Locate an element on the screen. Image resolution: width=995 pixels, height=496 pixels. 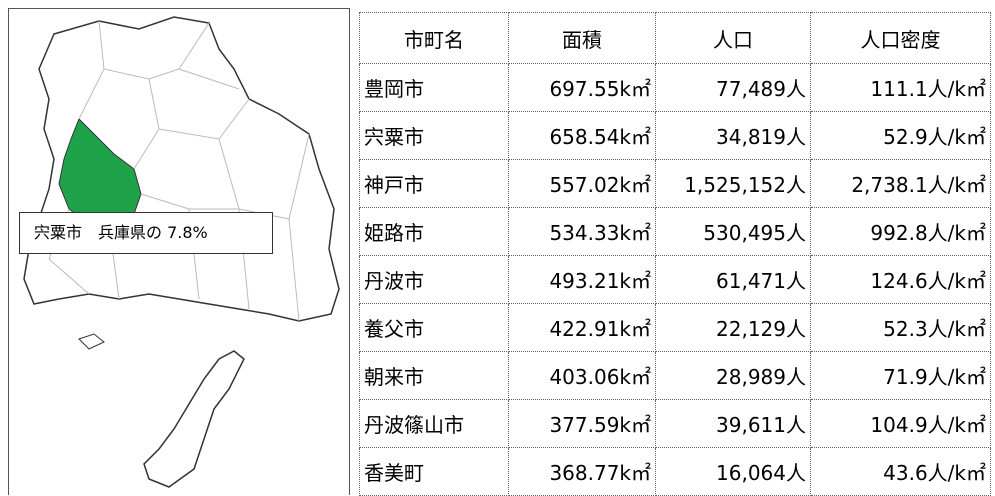
name-cell: 丹波市 is located at coordinates (434, 279).